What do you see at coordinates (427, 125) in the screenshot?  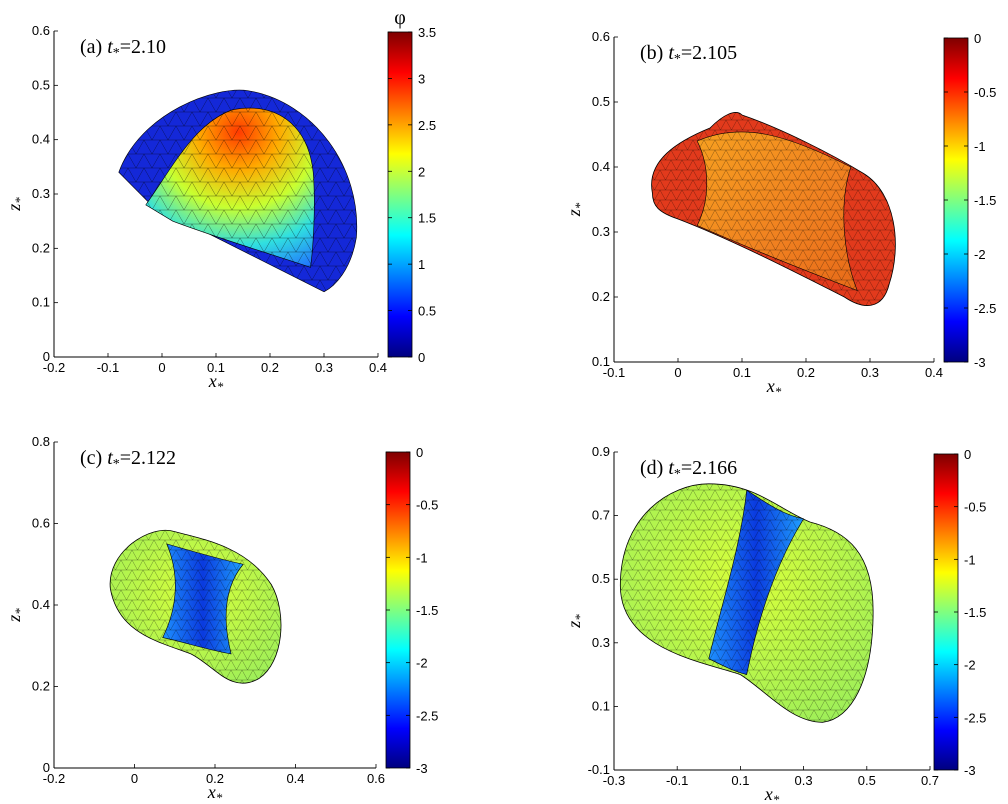 I see `colorbar-tick-label: 2.5` at bounding box center [427, 125].